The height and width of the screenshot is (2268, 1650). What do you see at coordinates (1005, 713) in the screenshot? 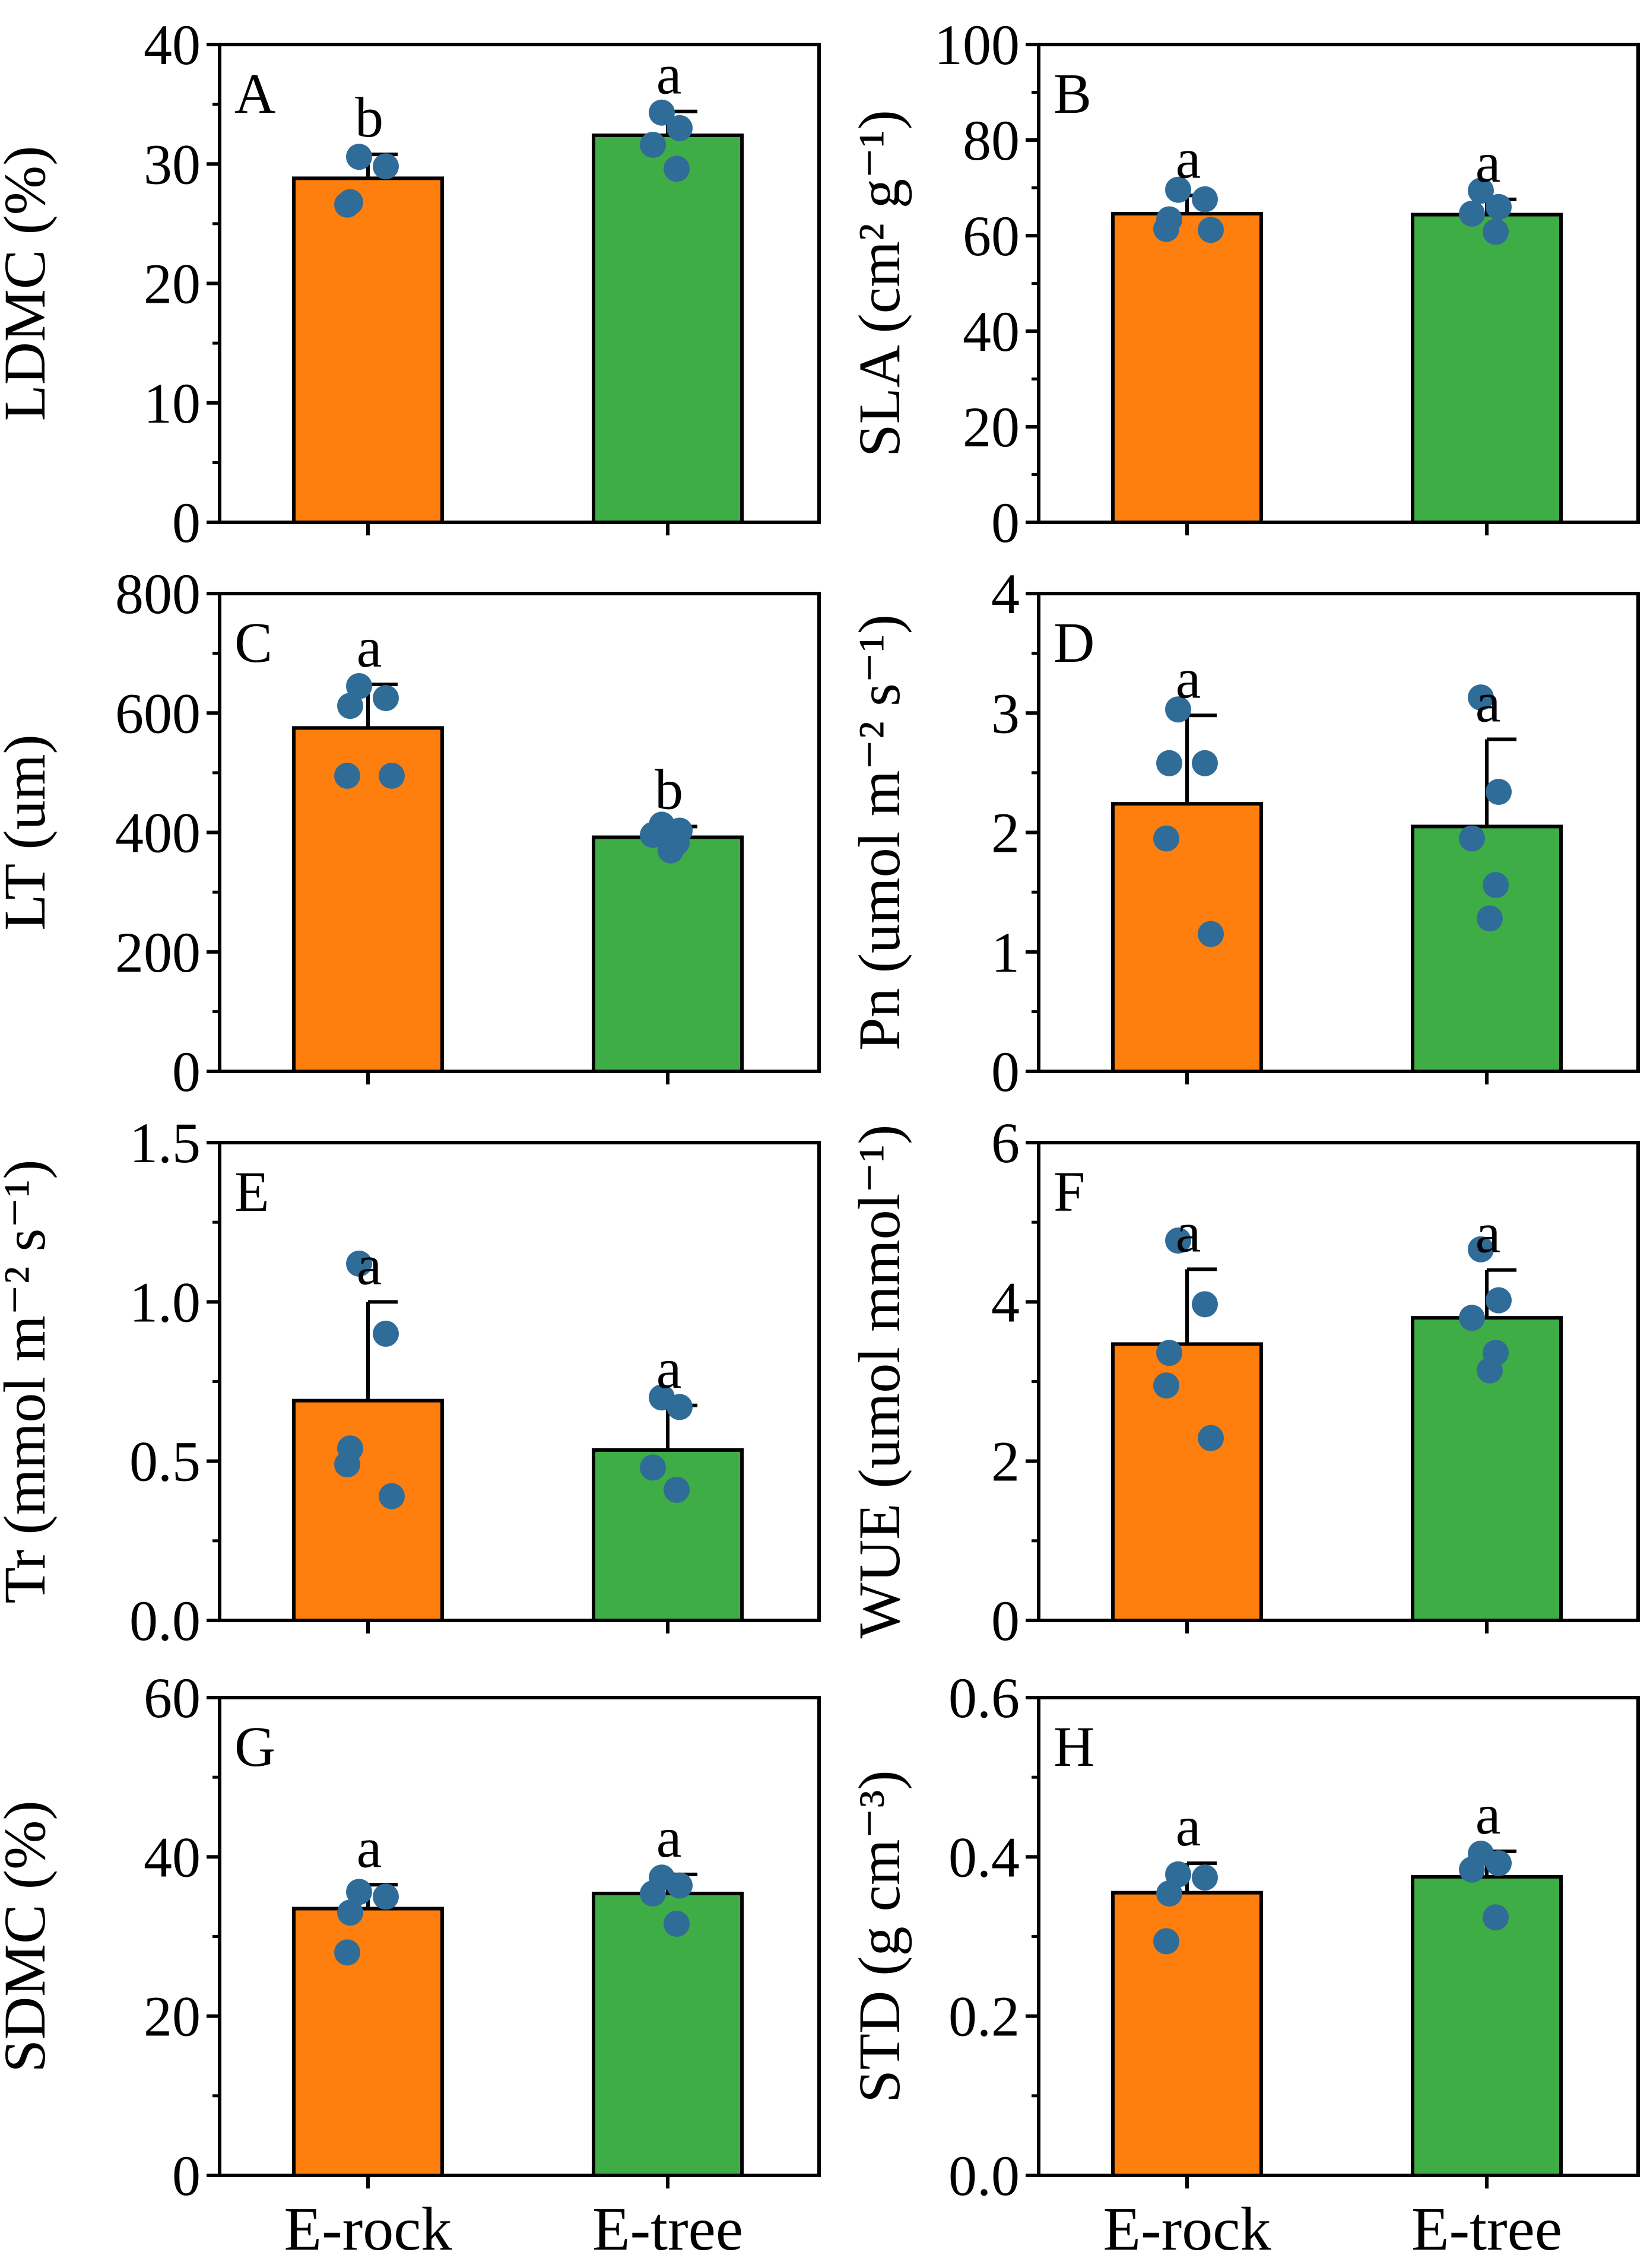
I see `y-tick-label-d: 3` at bounding box center [1005, 713].